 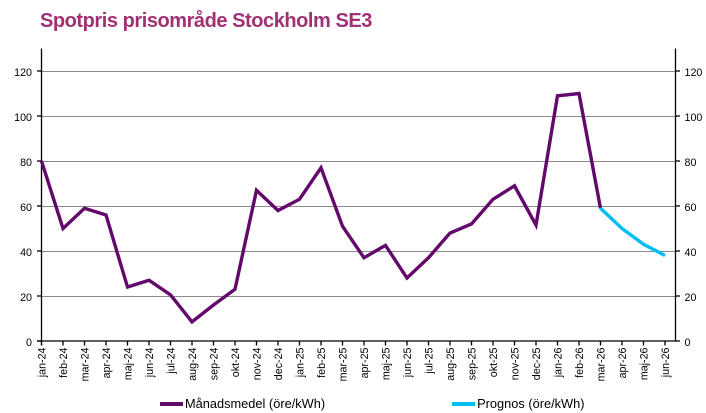 I want to click on x-axis-tick-label: nov-25, so click(x=516, y=363).